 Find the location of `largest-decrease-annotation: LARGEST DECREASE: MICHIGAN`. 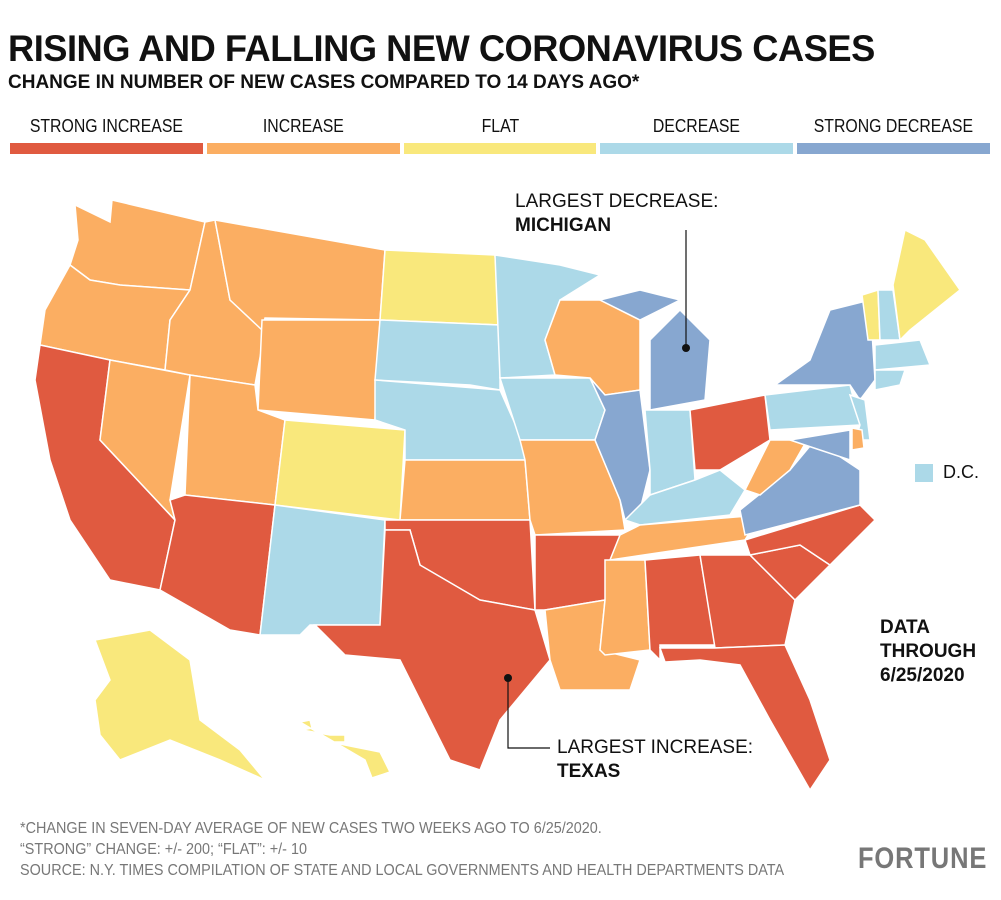

largest-decrease-annotation: LARGEST DECREASE: MICHIGAN is located at coordinates (616, 214).